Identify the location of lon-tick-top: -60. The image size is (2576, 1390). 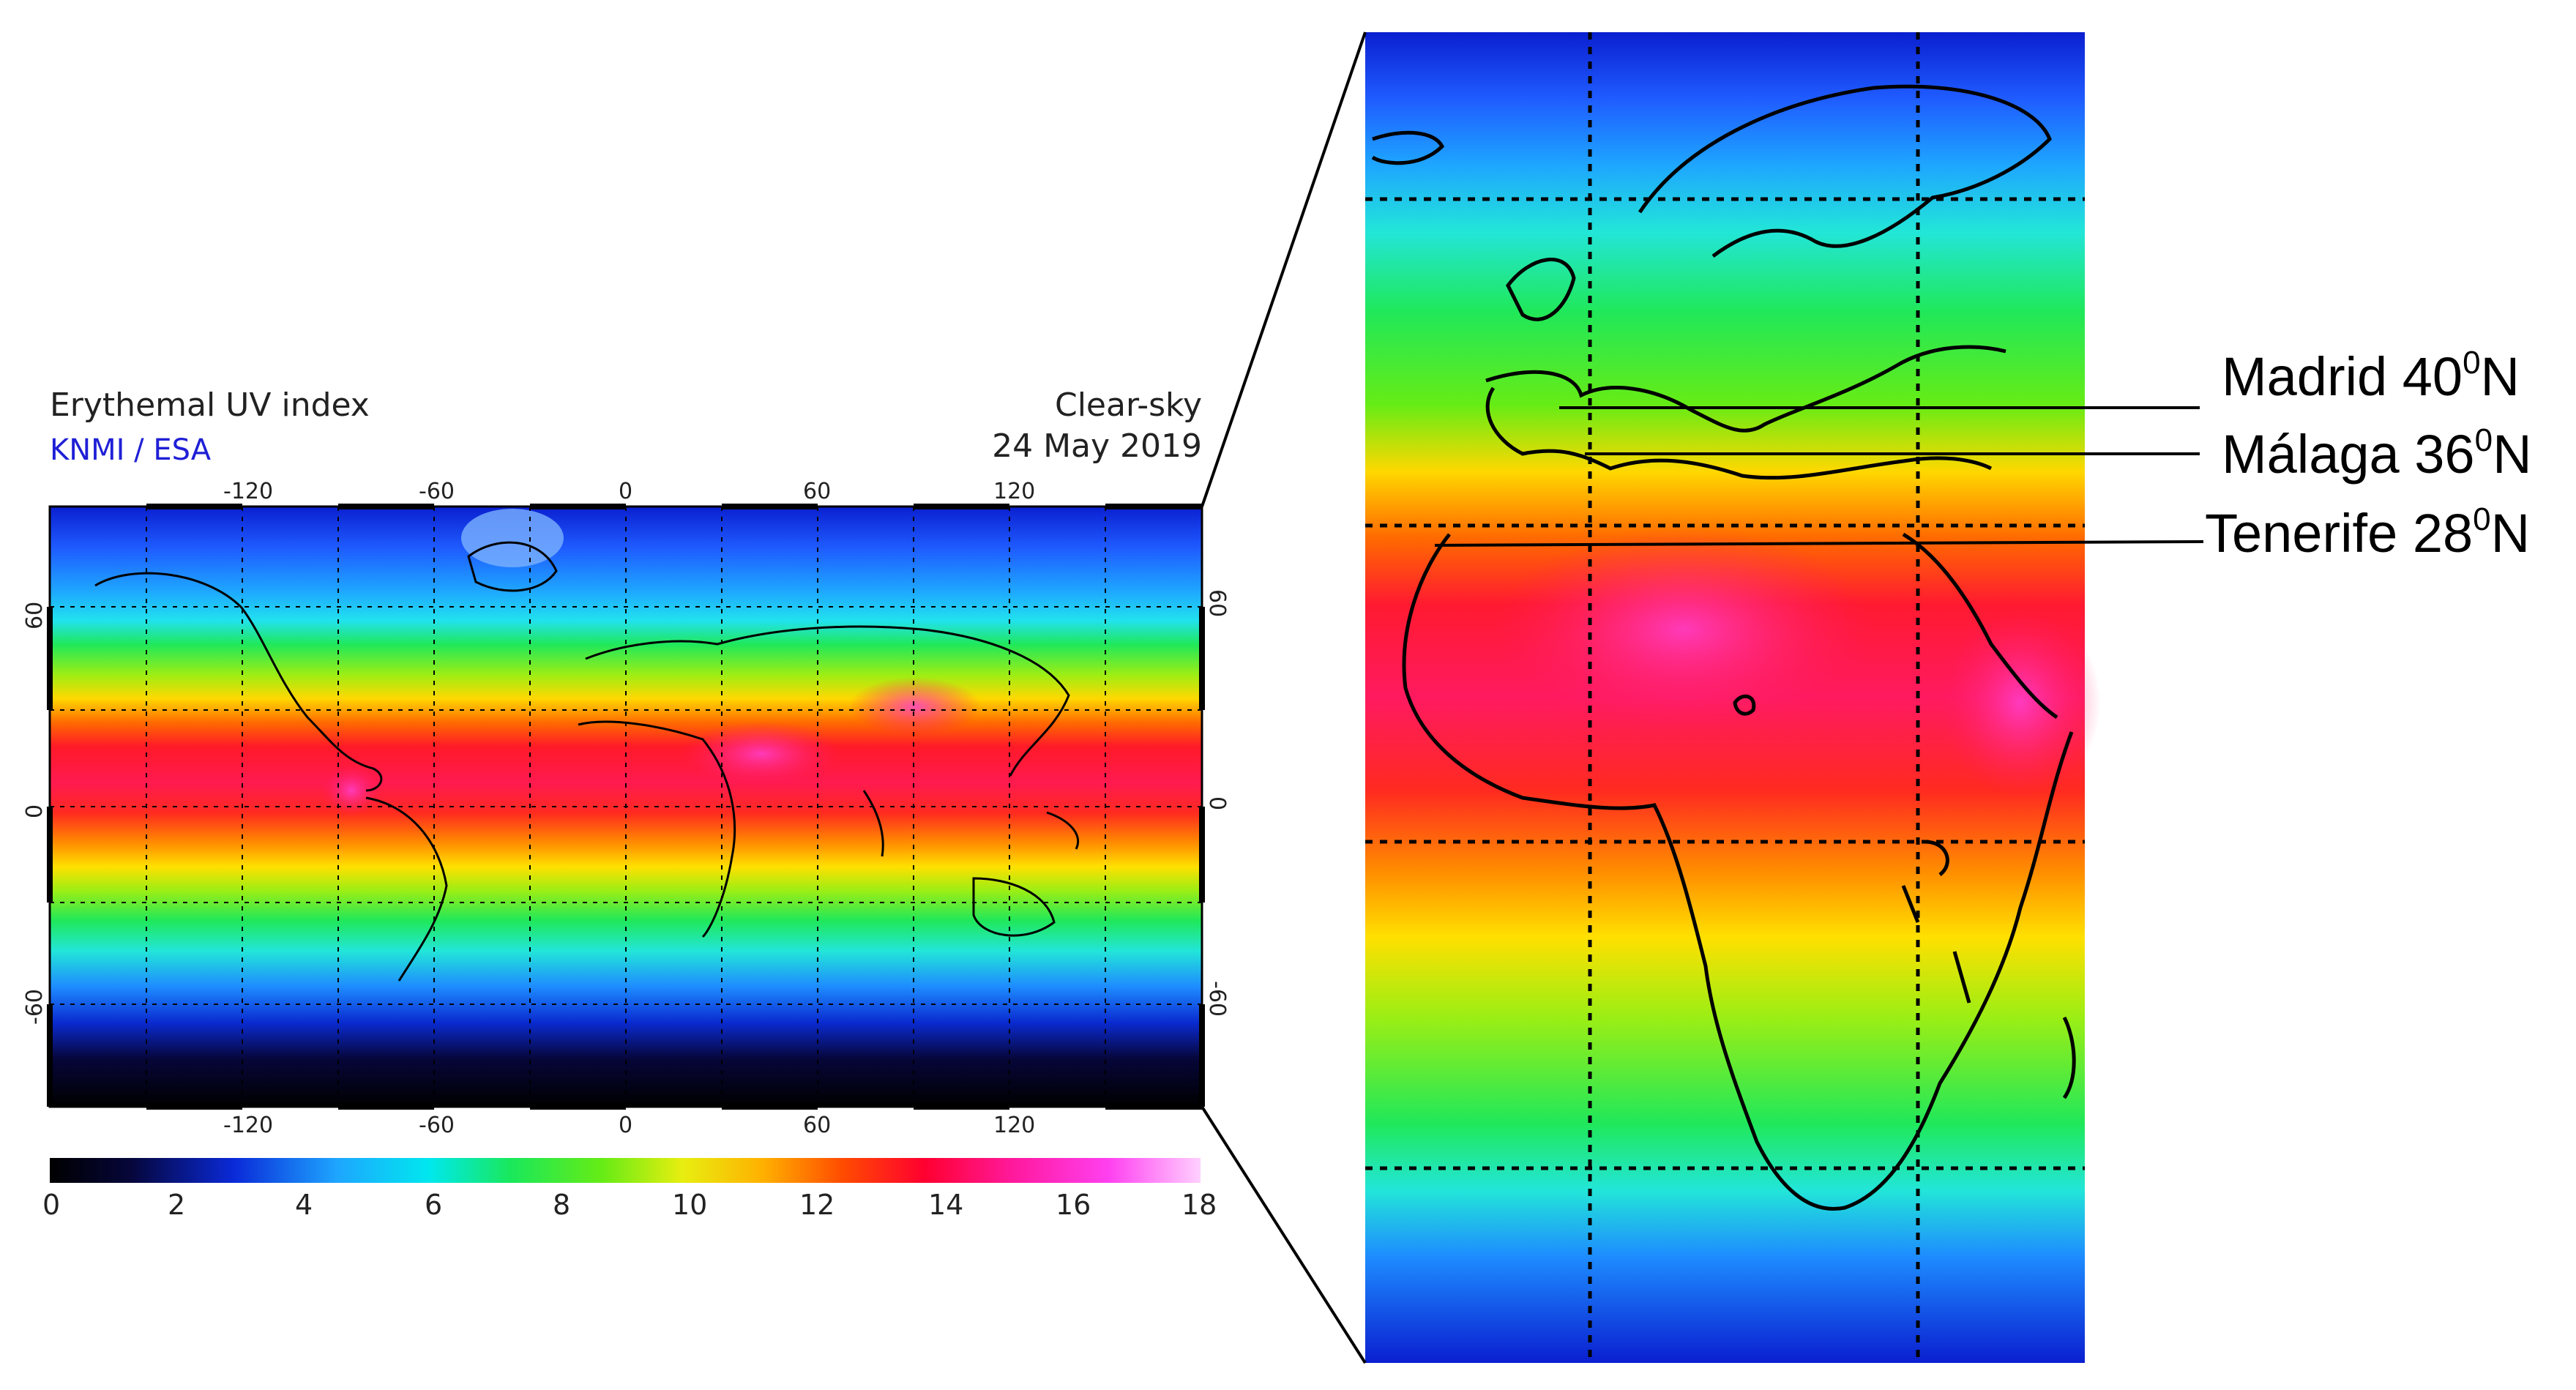
(437, 491).